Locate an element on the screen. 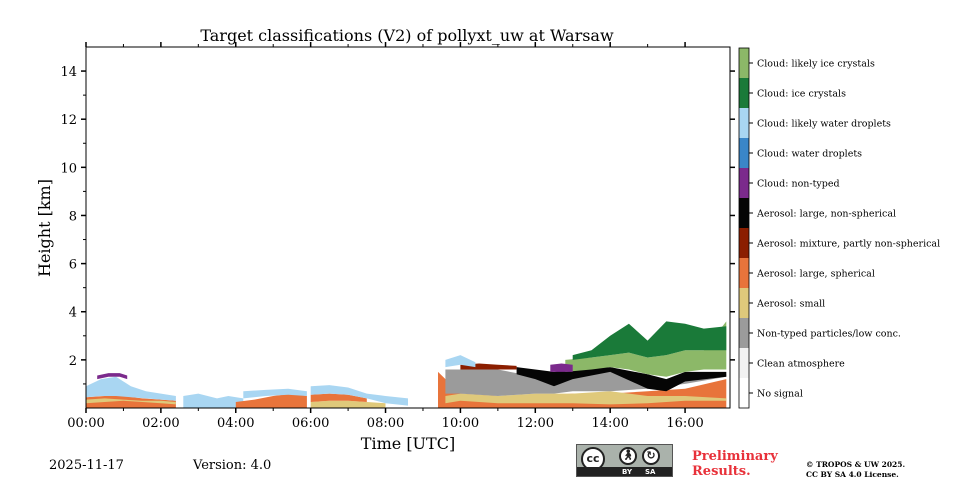  x-tick-label: 00:00 is located at coordinates (85, 423).